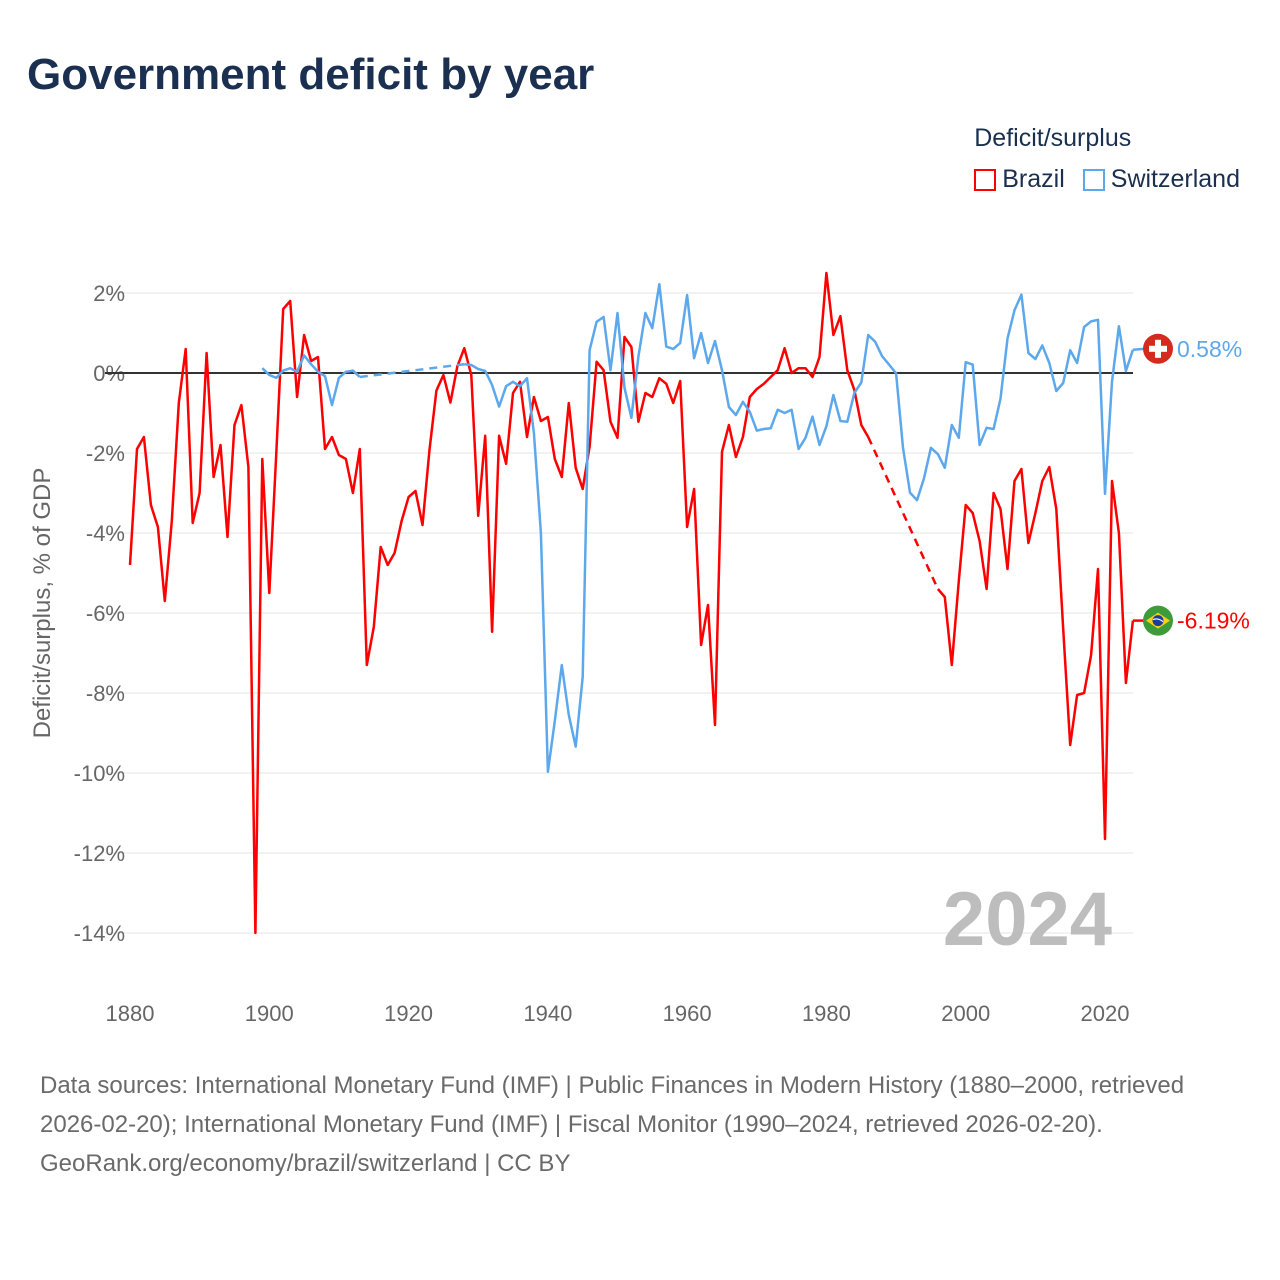 The width and height of the screenshot is (1280, 1280). Describe the element at coordinates (311, 380) in the screenshot. I see `series-line-switzerland` at that location.